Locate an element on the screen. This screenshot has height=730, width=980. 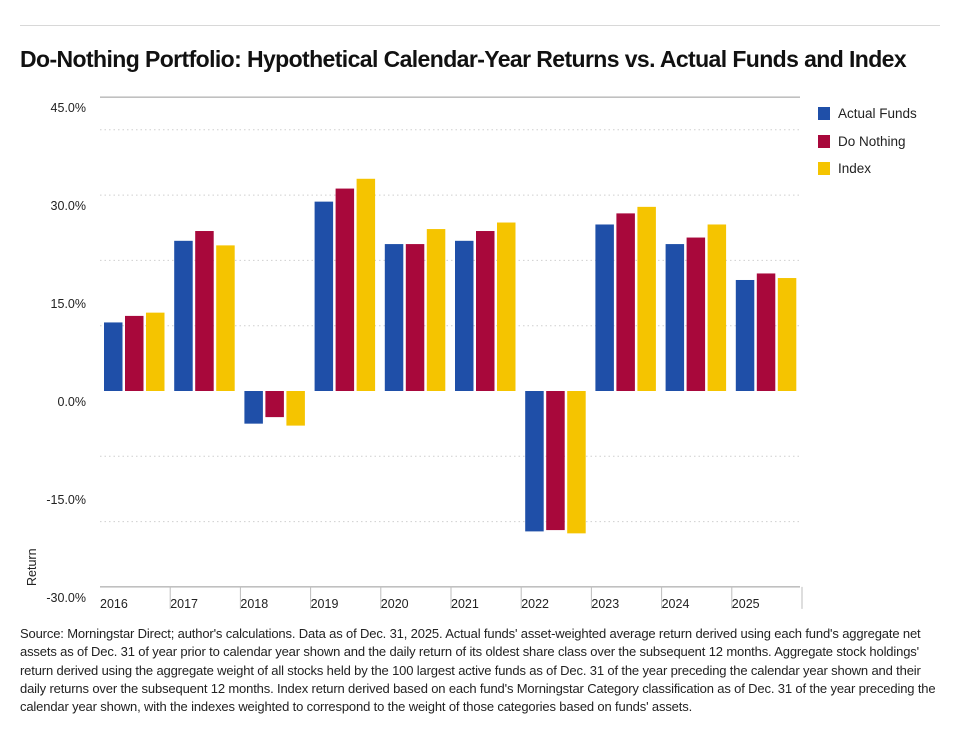
bar-index-2018 is located at coordinates (295, 408).